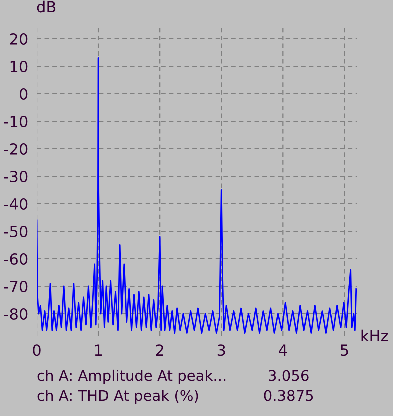 The image size is (393, 416). Describe the element at coordinates (16, 259) in the screenshot. I see `y-tick-label: -60` at that location.